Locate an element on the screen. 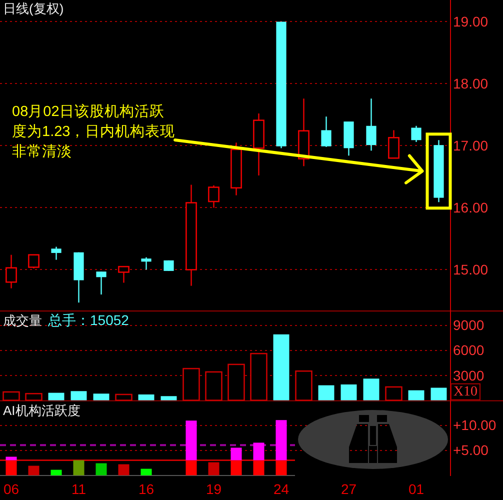 The height and width of the screenshot is (500, 503). chart-title: 成交量 is located at coordinates (22, 320).